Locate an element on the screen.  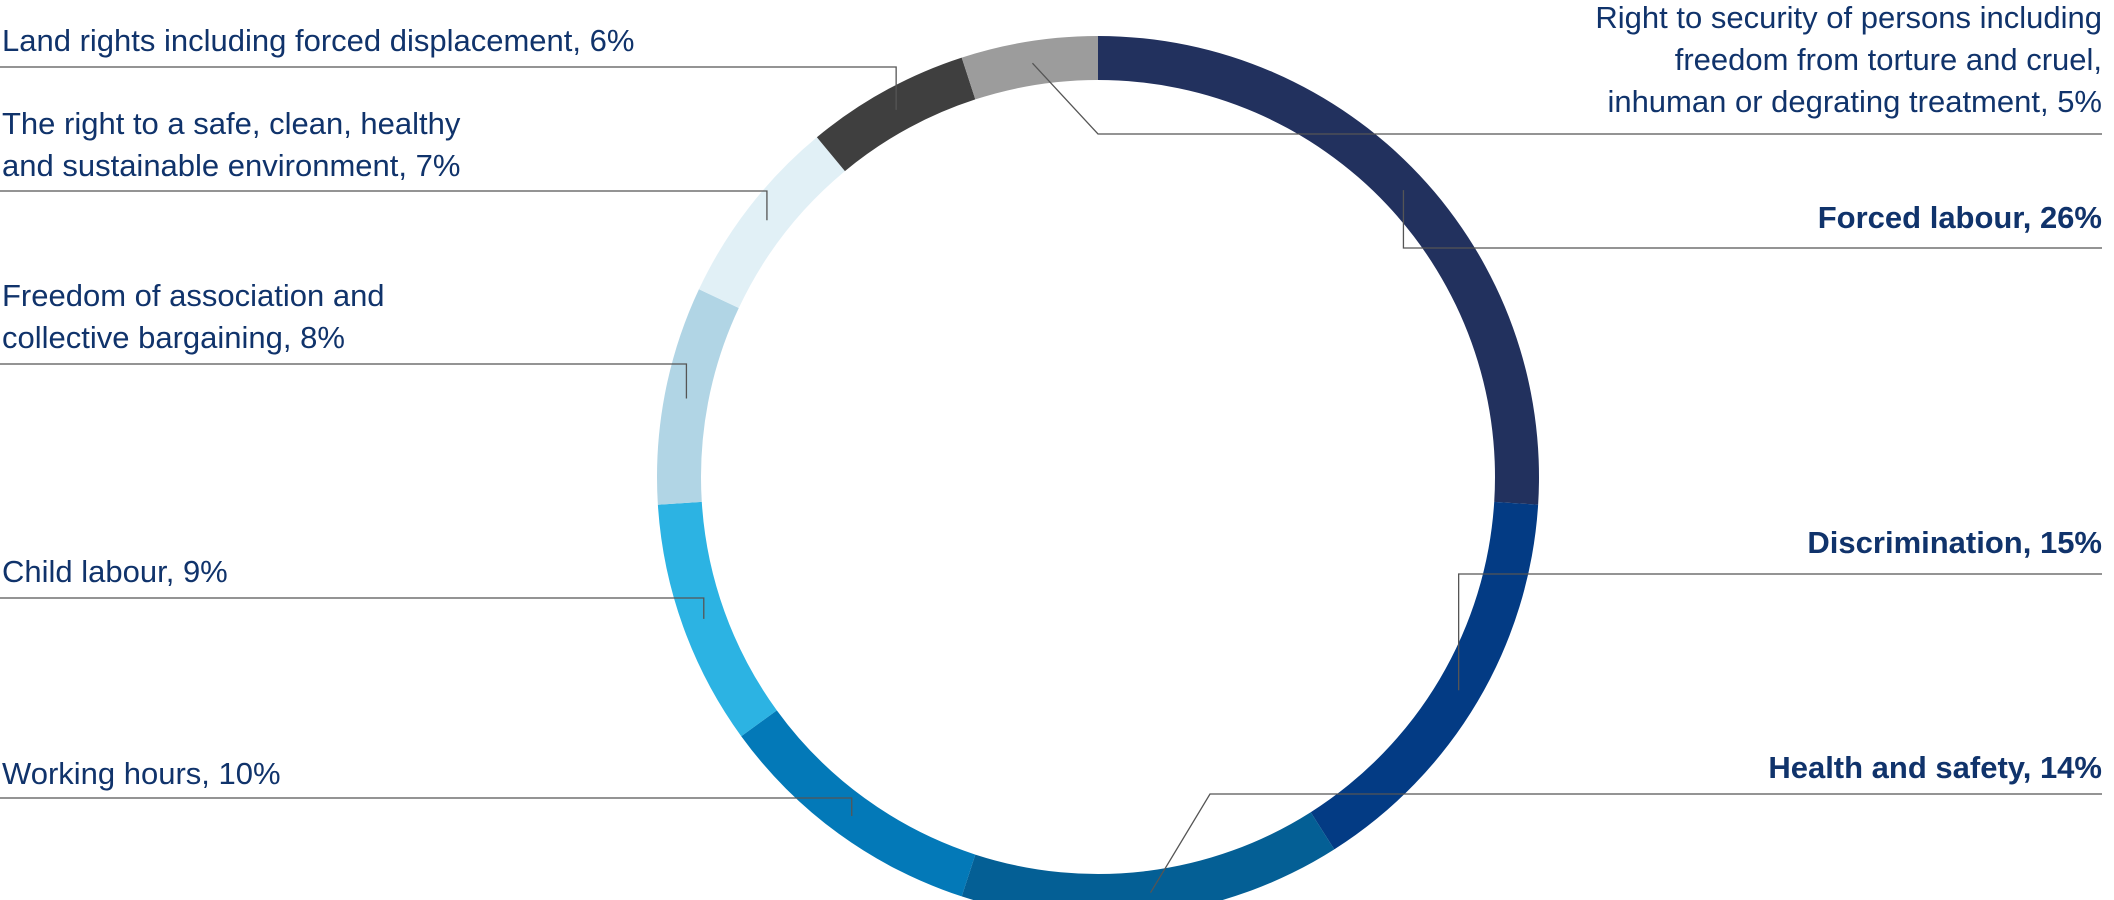
label-line: and sustainable environment, 7% is located at coordinates (231, 165).